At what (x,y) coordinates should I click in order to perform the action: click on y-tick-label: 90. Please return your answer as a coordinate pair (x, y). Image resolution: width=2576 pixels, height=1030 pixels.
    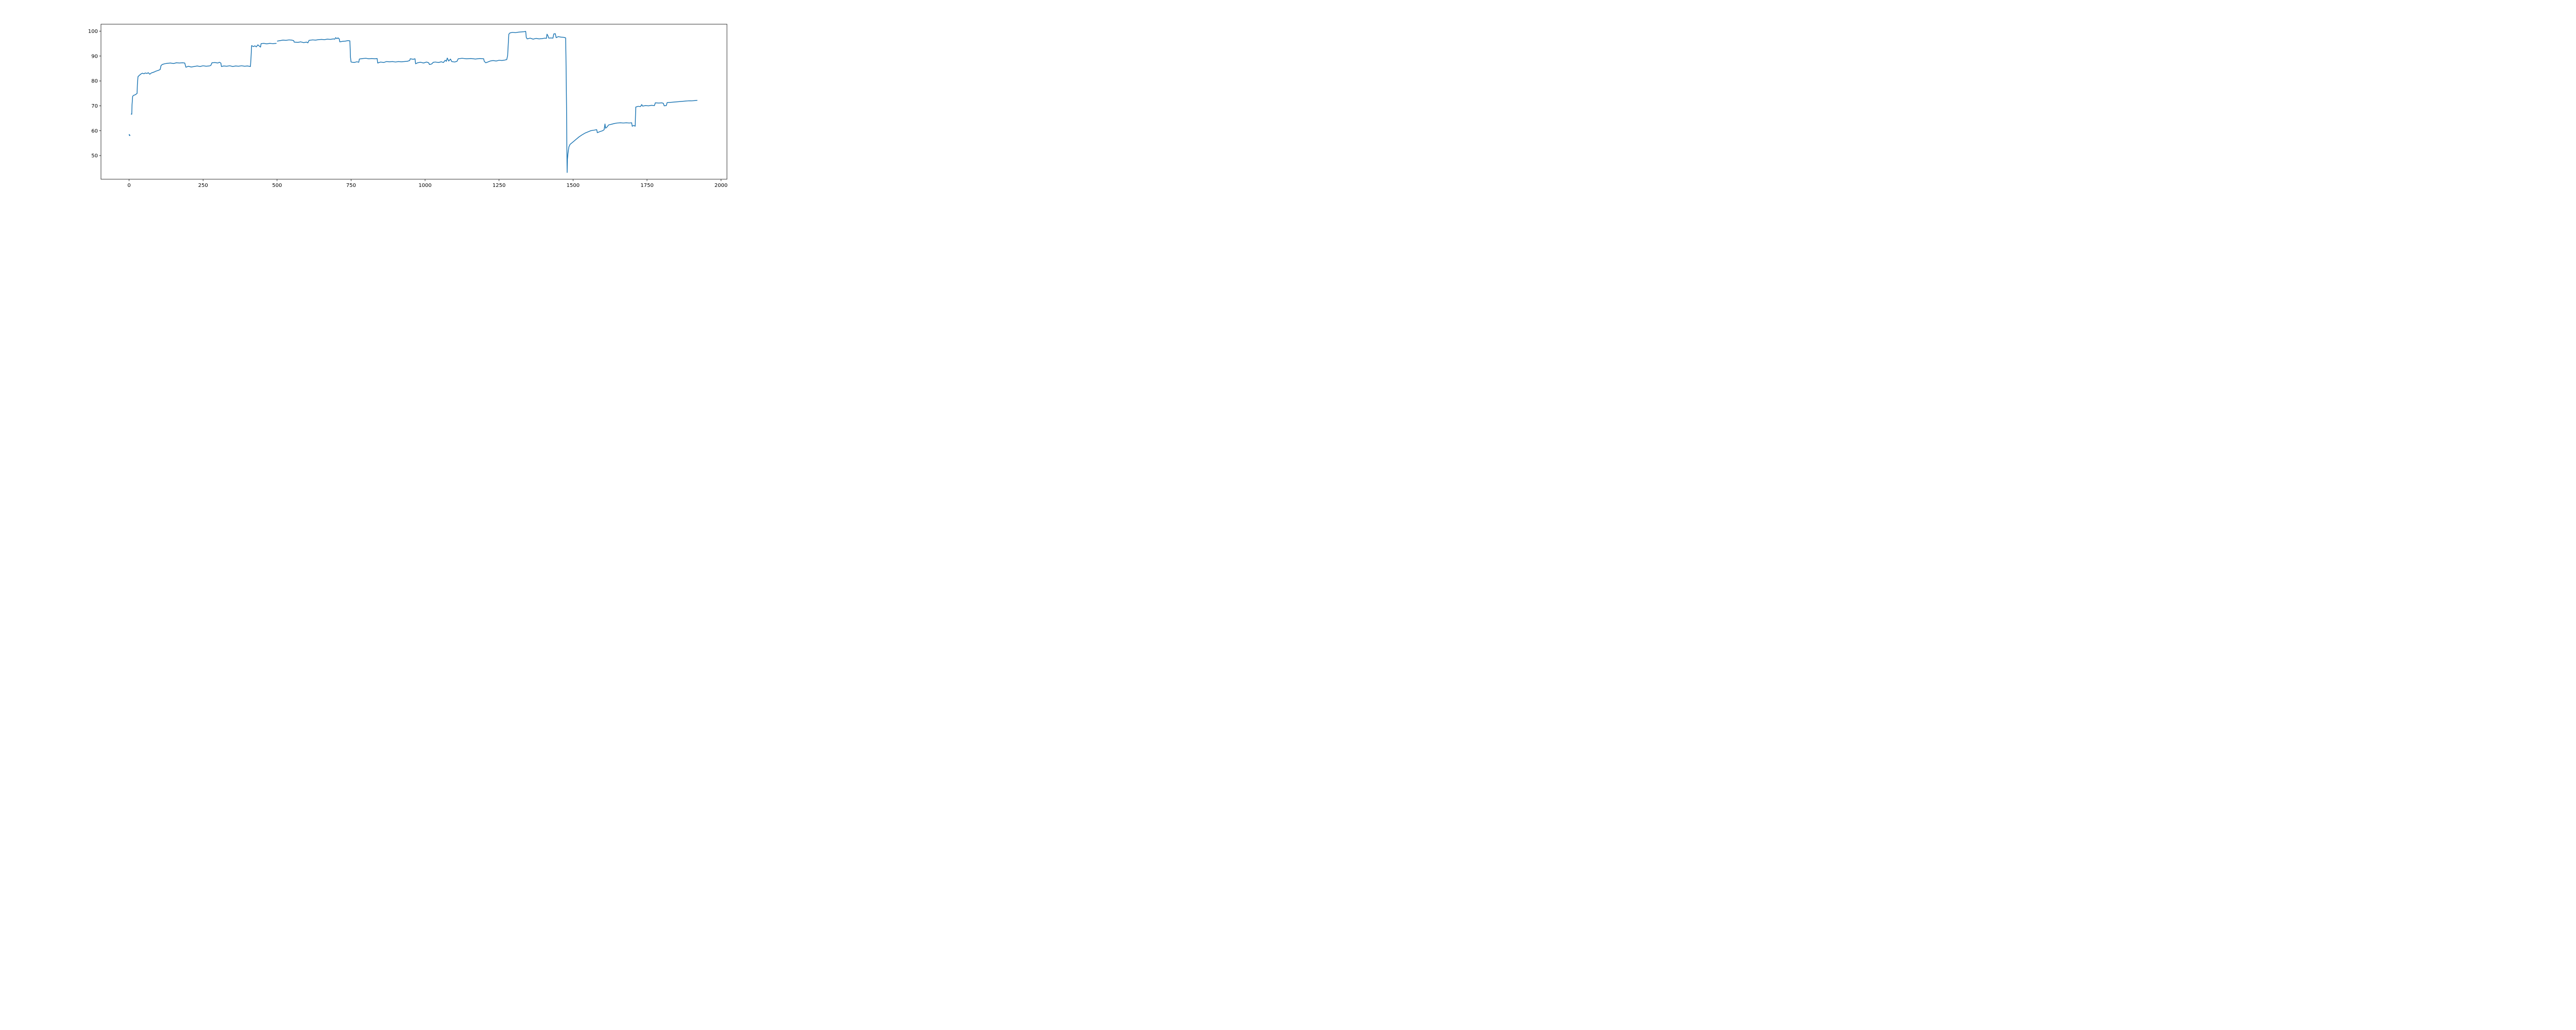
    Looking at the image, I should click on (95, 57).